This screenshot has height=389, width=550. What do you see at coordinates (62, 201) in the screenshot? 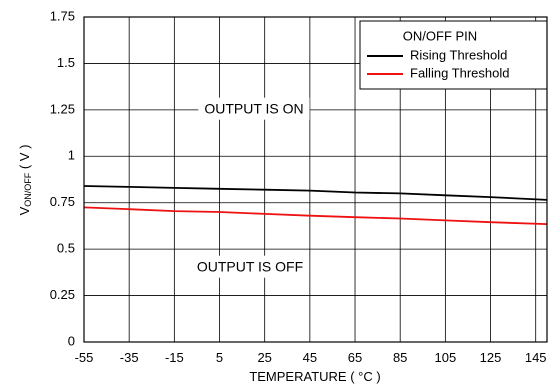
I see `y-tick-label: 0.75` at bounding box center [62, 201].